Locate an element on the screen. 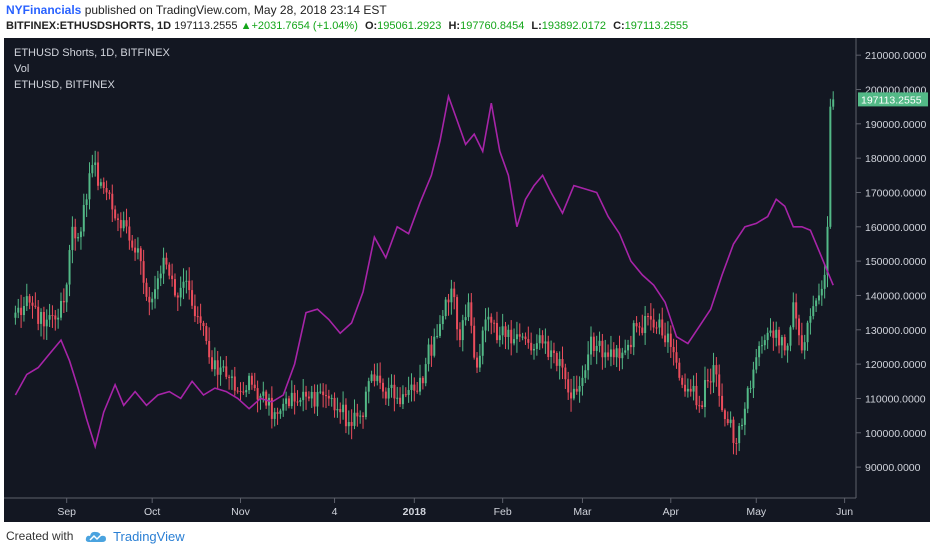 The width and height of the screenshot is (932, 550). x-tick-label: Feb is located at coordinates (503, 512).